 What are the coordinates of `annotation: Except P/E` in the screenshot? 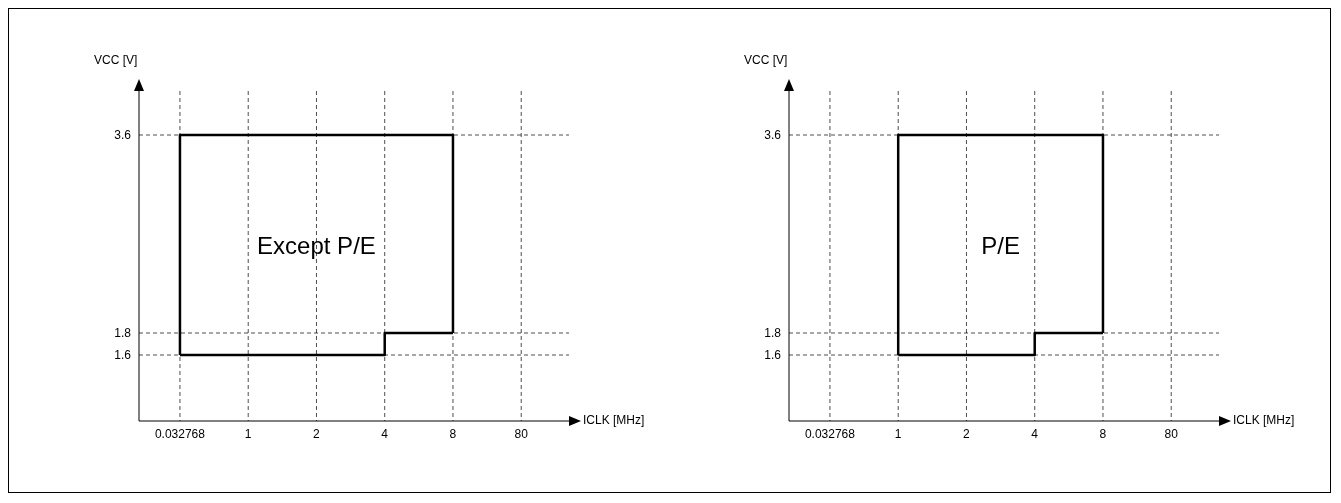 It's located at (316, 245).